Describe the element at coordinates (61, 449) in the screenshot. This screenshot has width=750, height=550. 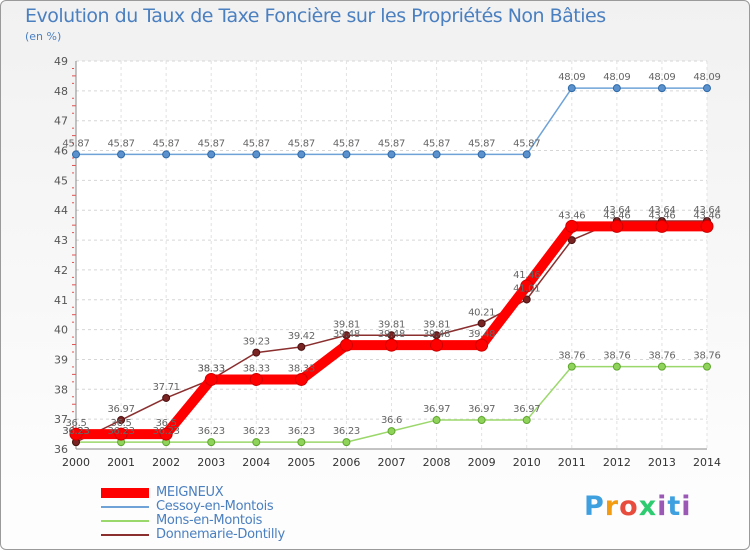
I see `y-tick-label: 36` at that location.